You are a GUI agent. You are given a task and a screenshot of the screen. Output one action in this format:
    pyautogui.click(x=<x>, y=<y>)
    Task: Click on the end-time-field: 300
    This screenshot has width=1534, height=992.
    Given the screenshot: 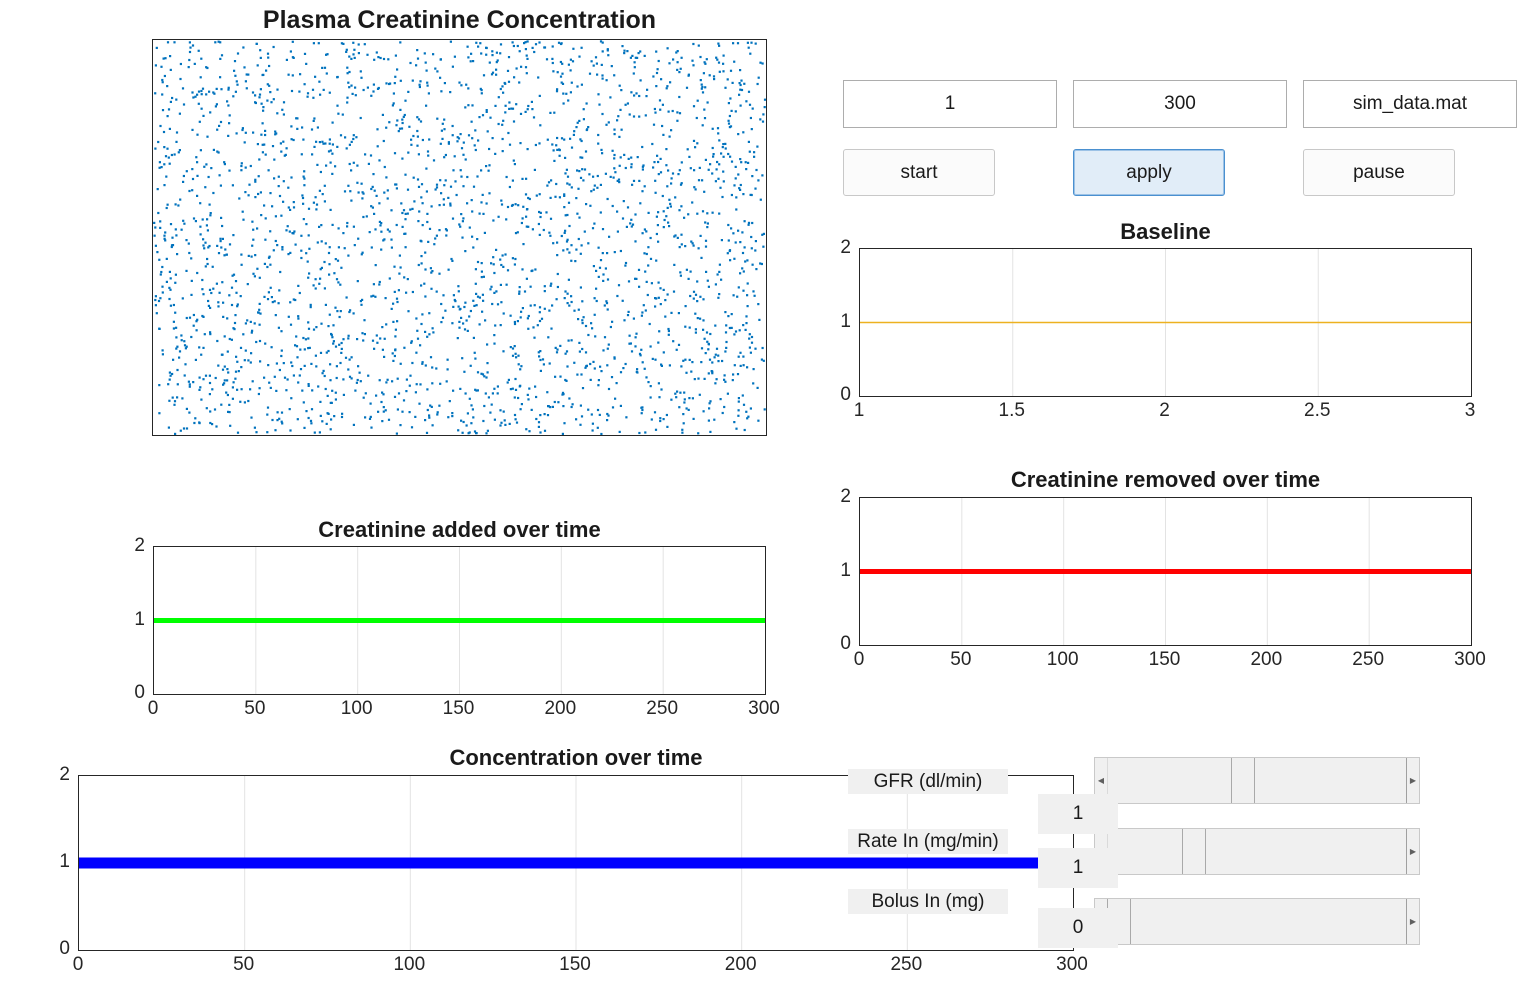 What is the action you would take?
    pyautogui.click(x=1180, y=104)
    